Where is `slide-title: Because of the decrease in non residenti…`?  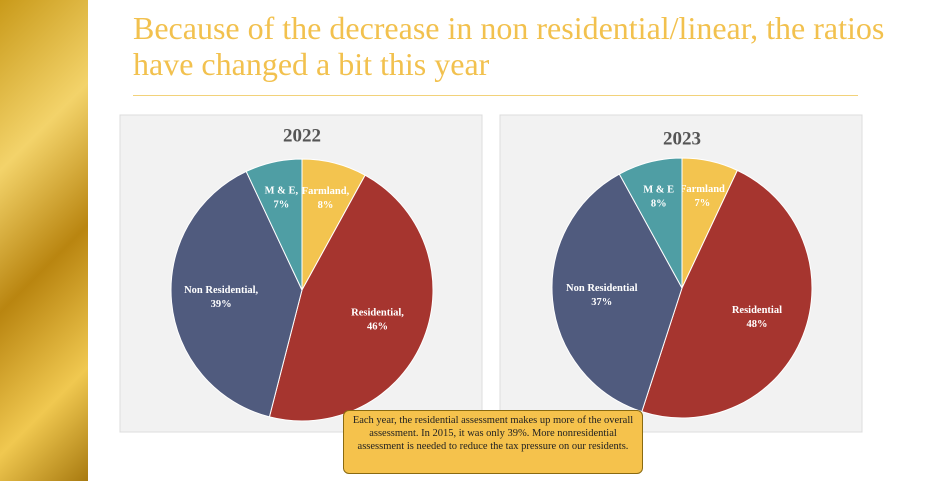 slide-title: Because of the decrease in non residenti… is located at coordinates (509, 46).